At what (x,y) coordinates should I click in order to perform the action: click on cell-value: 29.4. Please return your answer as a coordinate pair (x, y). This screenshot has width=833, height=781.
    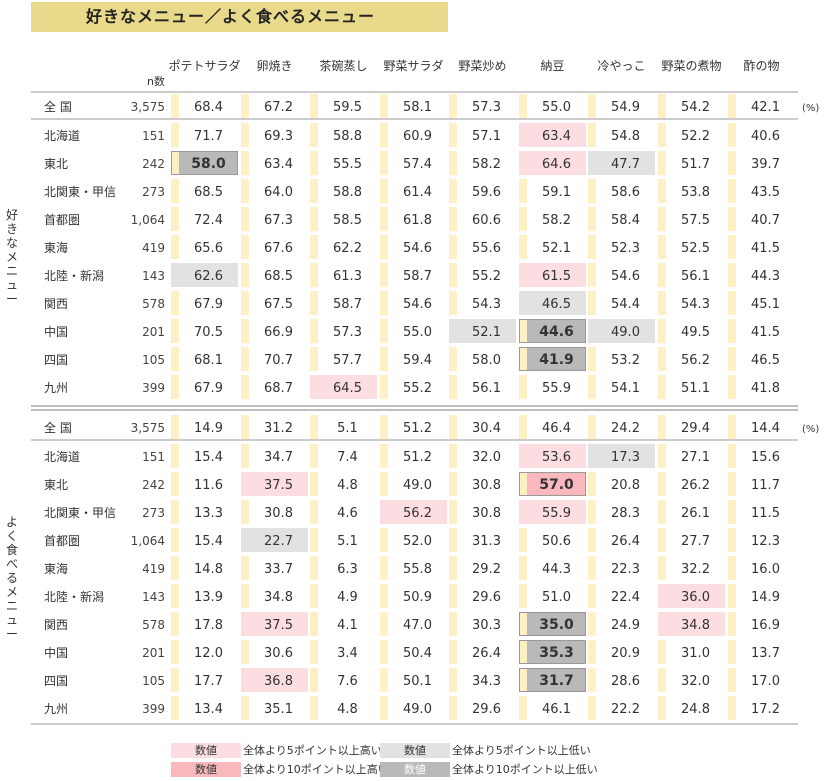
    Looking at the image, I should click on (695, 428).